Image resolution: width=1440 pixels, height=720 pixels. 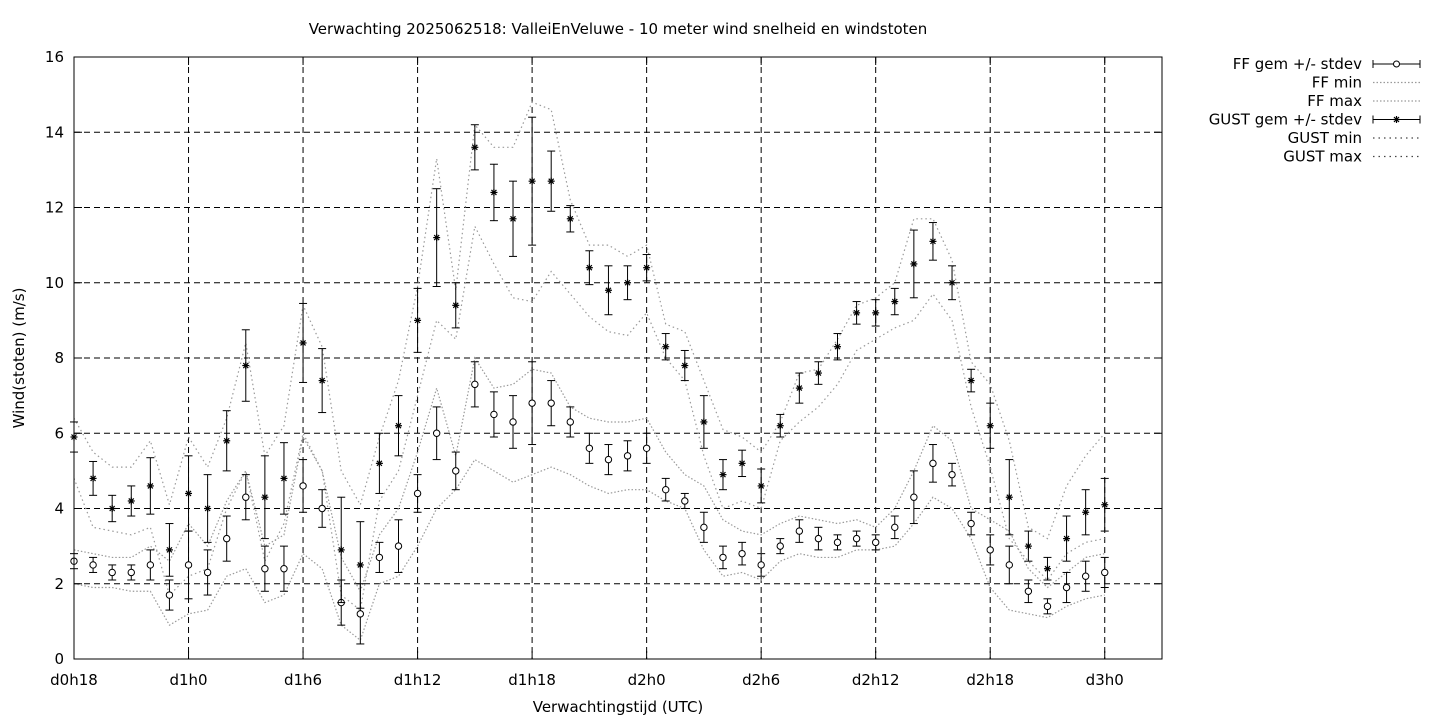 What do you see at coordinates (54, 57) in the screenshot?
I see `y-tick-label: 16` at bounding box center [54, 57].